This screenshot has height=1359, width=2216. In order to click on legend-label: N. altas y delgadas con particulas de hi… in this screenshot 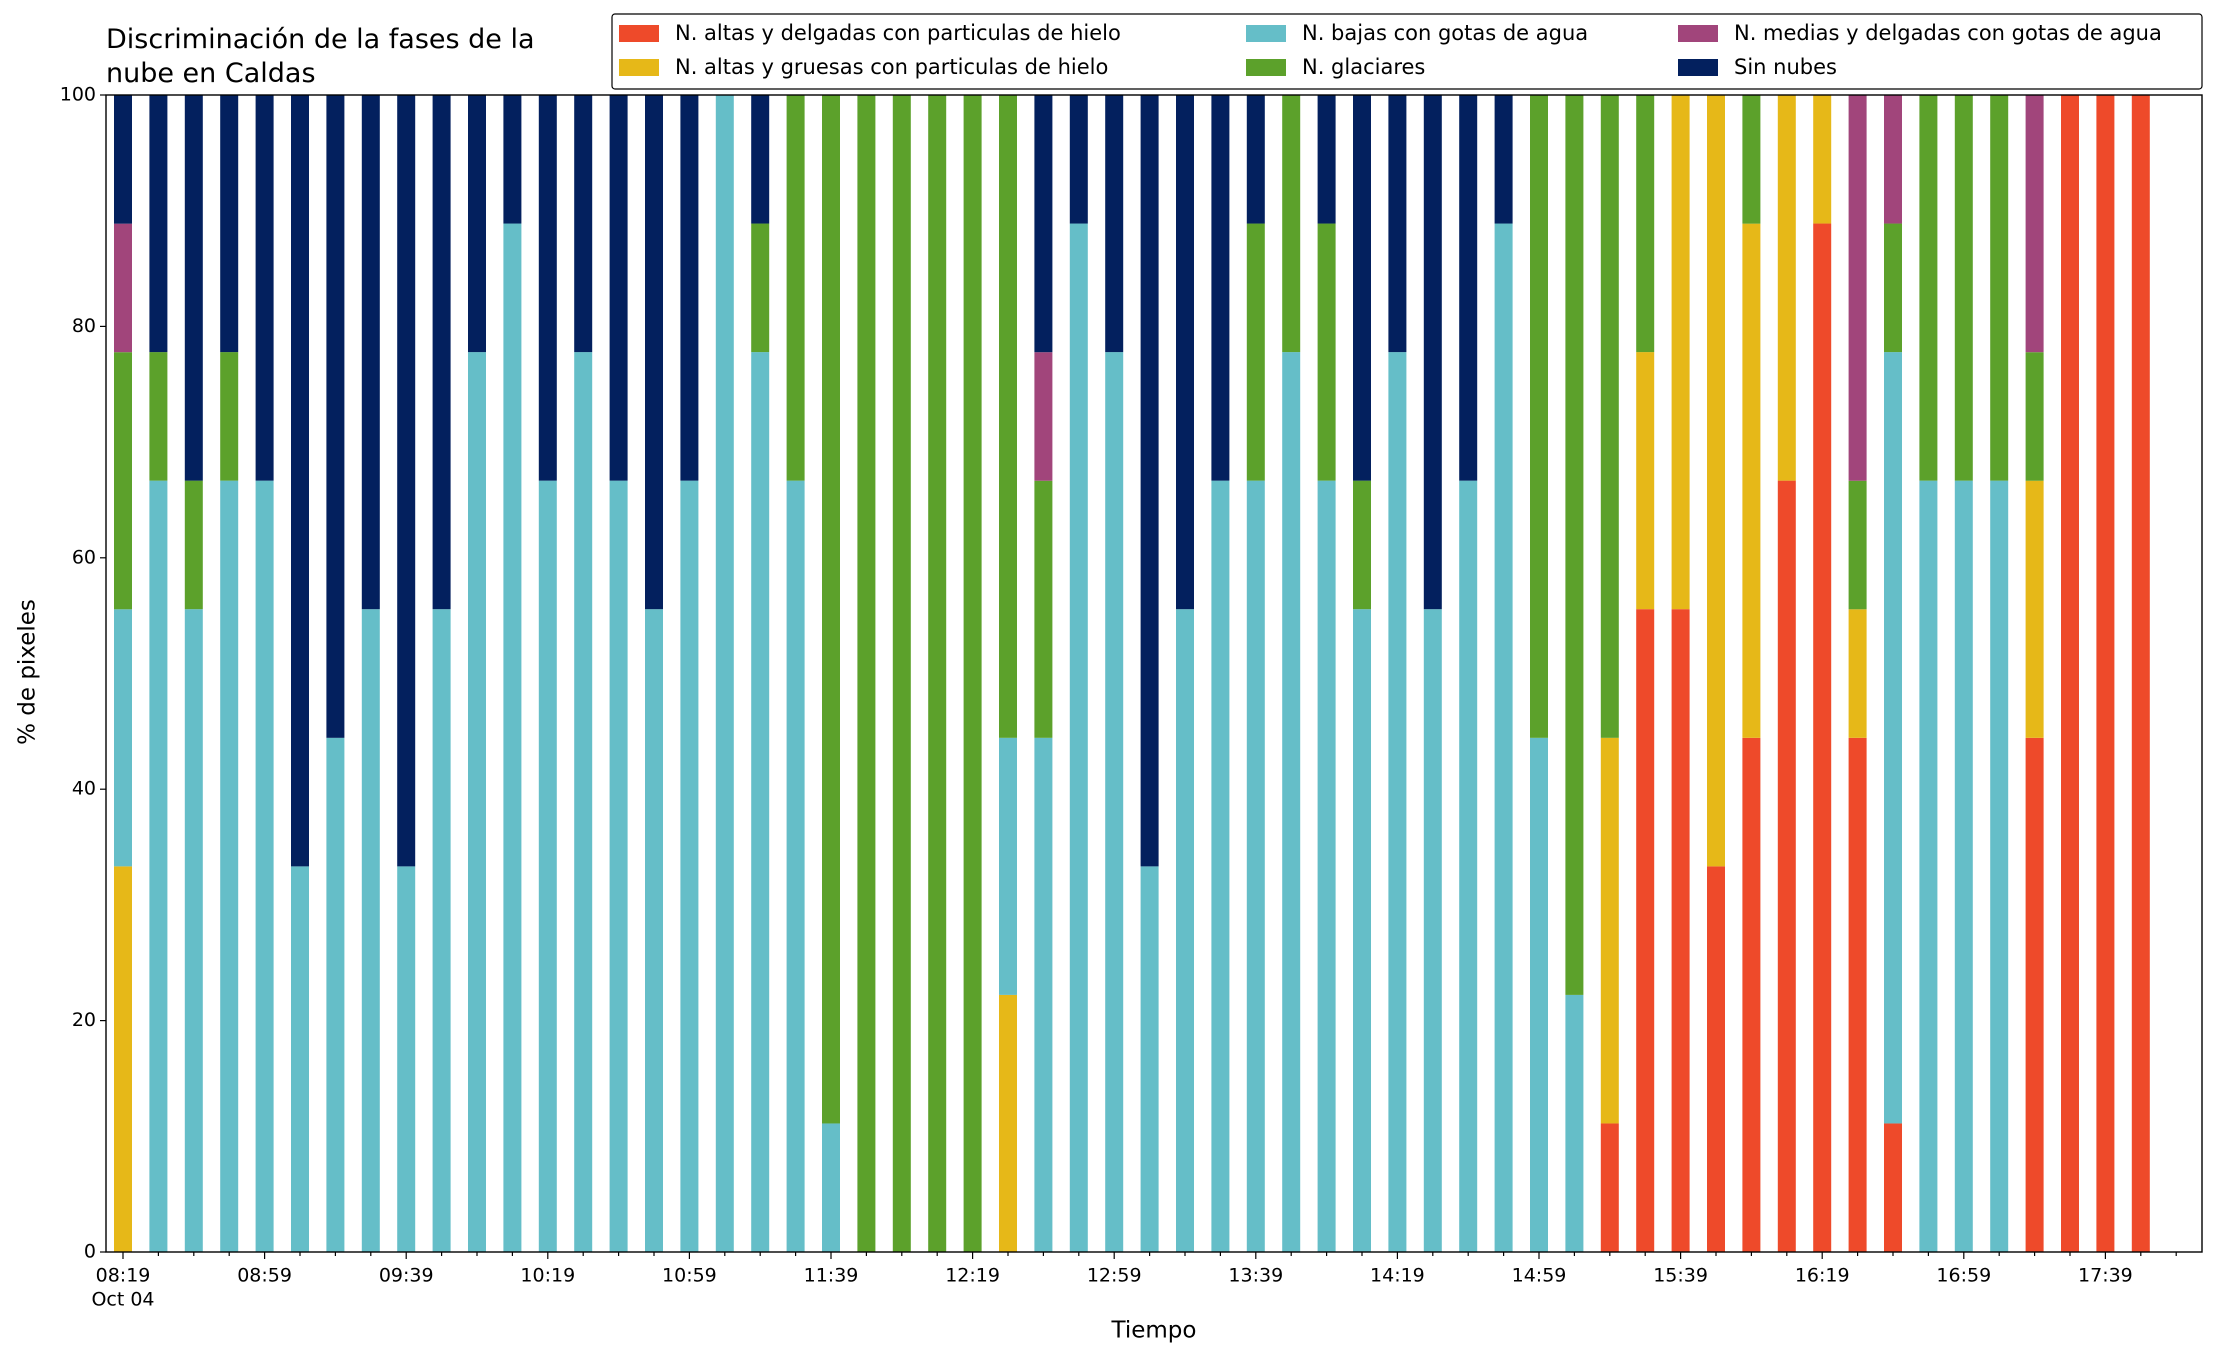, I will do `click(898, 33)`.